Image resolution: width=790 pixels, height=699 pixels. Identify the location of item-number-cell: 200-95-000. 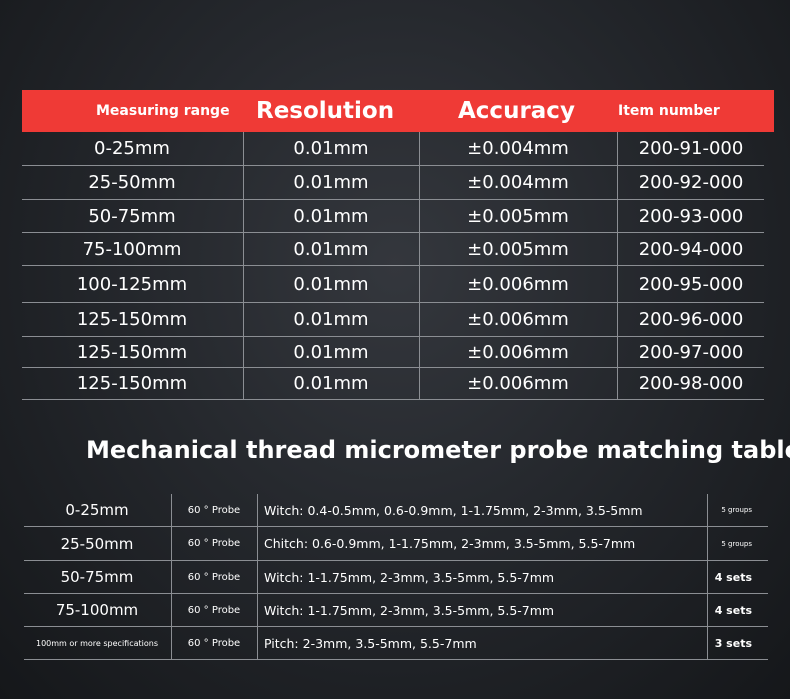
(691, 284).